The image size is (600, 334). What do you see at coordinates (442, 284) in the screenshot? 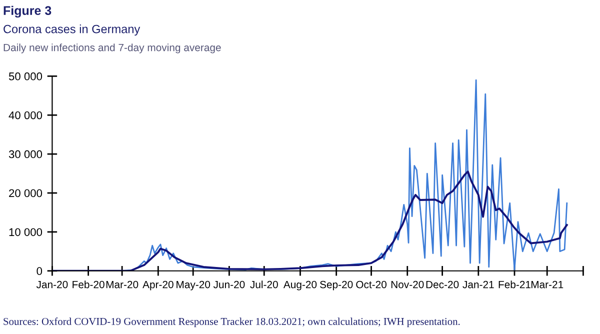
I see `x-tick-label: Dec-20` at bounding box center [442, 284].